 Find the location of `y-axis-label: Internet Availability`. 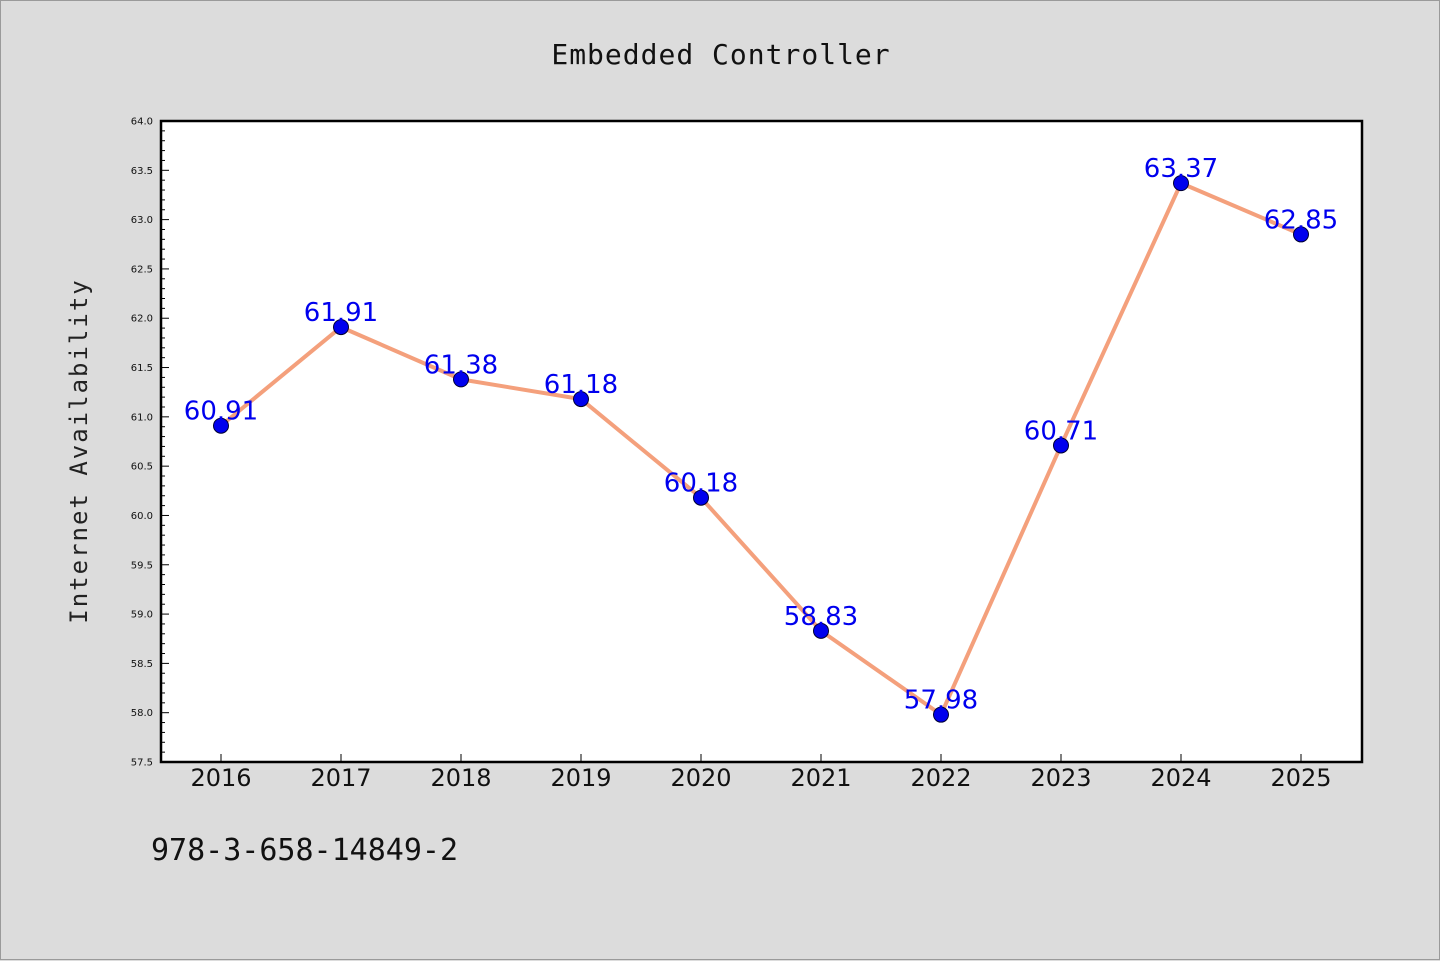

y-axis-label: Internet Availability is located at coordinates (79, 450).